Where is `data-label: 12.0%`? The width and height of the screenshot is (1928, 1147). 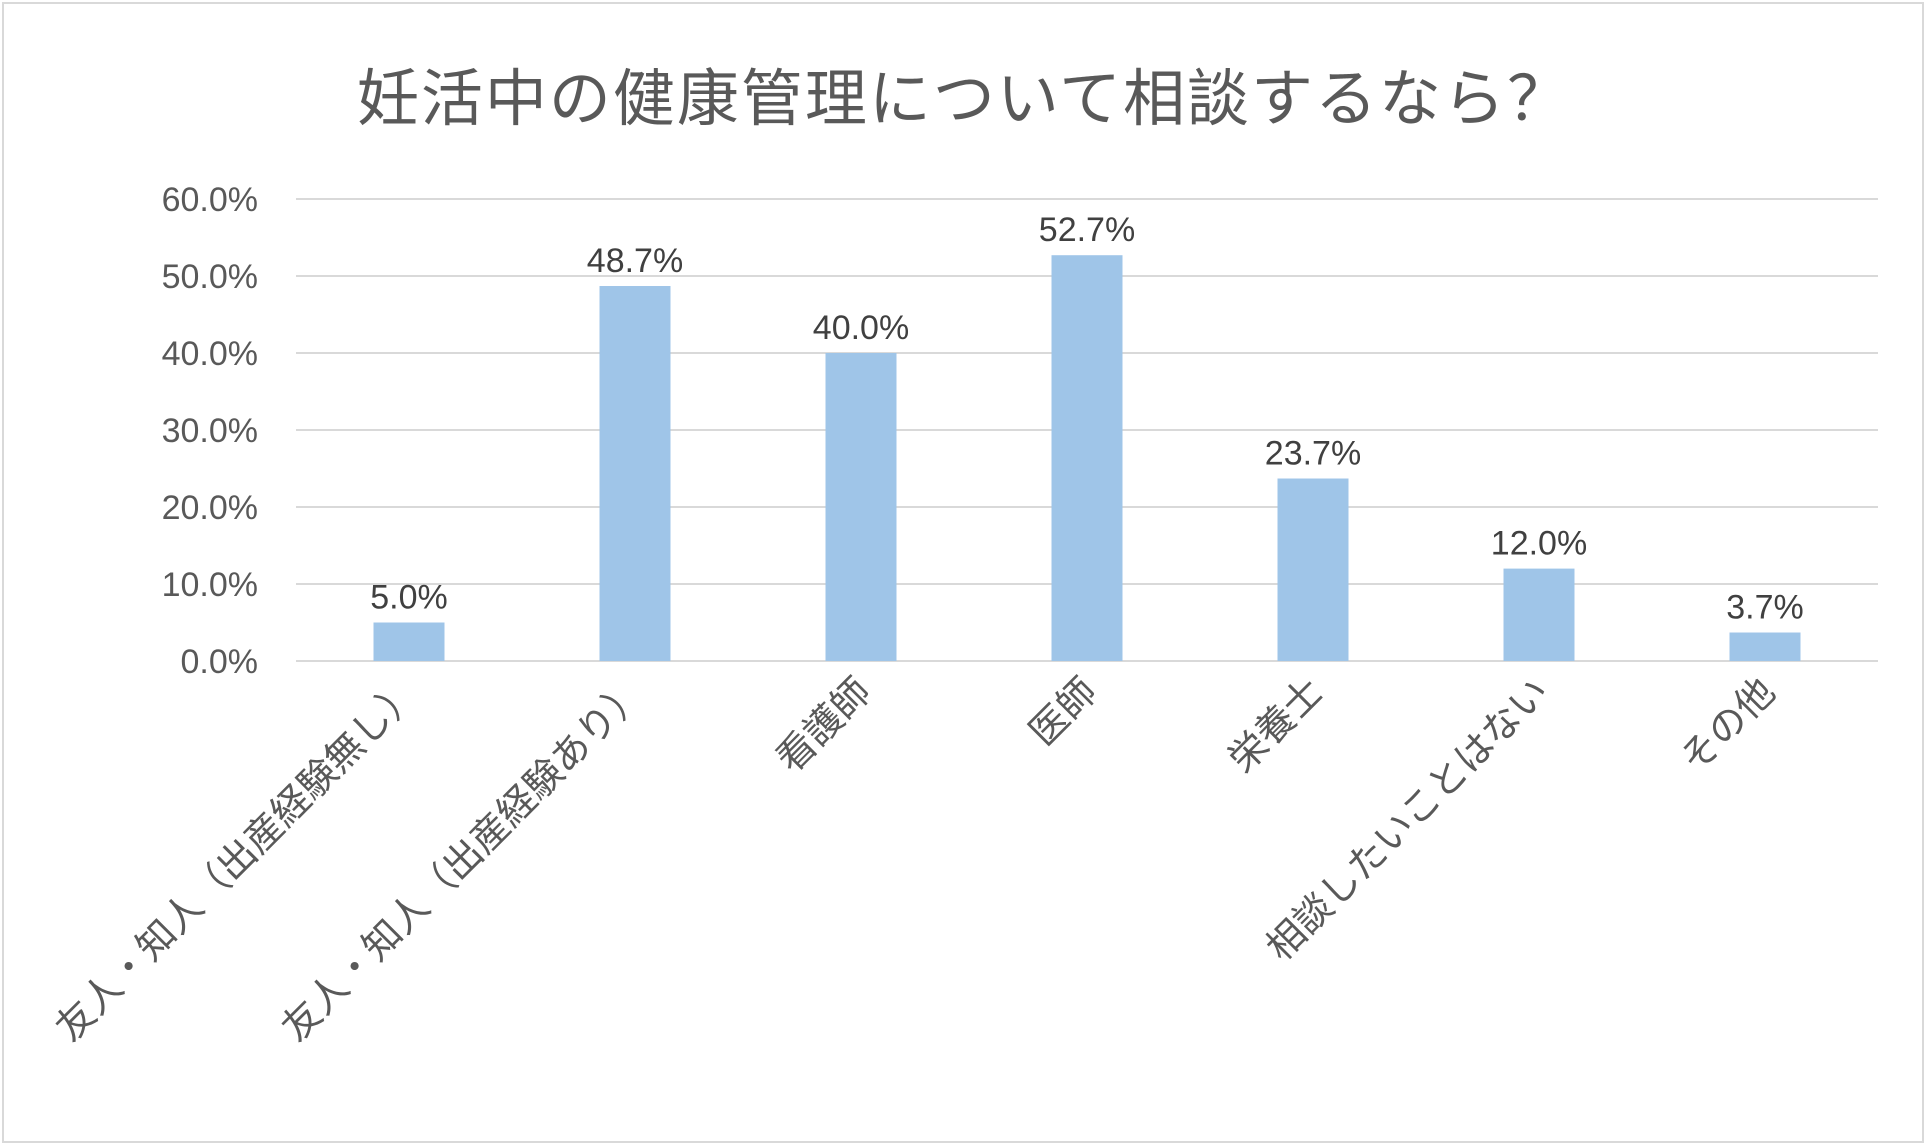
data-label: 12.0% is located at coordinates (1539, 544).